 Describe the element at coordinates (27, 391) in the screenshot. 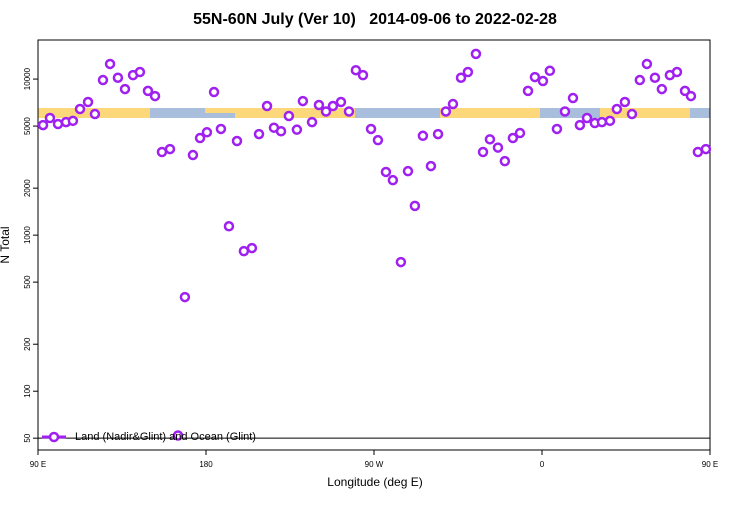

I see `y-tick-label: 100` at that location.